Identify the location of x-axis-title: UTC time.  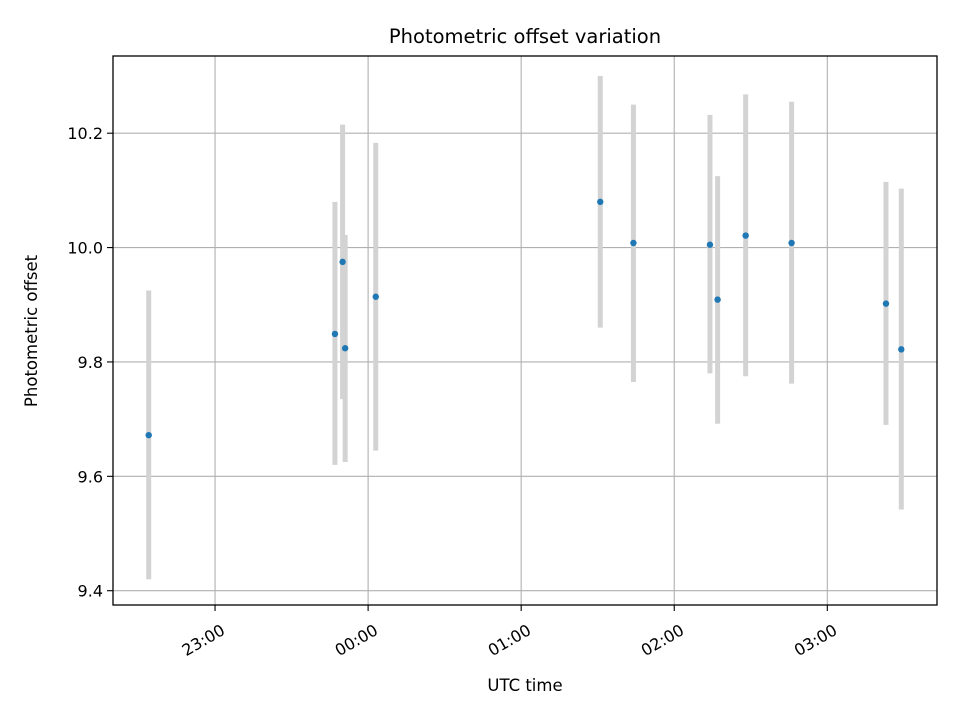
(524, 685).